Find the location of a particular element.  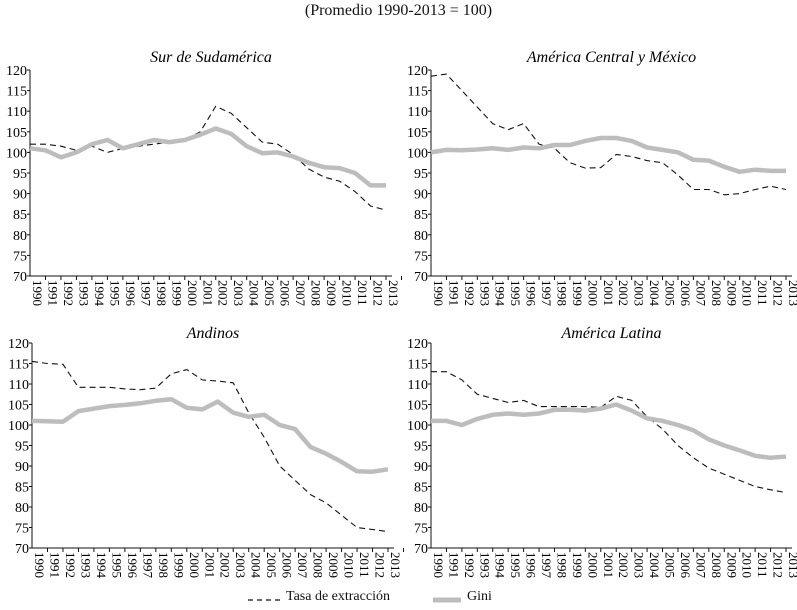

legend-gini-label: Gini is located at coordinates (479, 596).